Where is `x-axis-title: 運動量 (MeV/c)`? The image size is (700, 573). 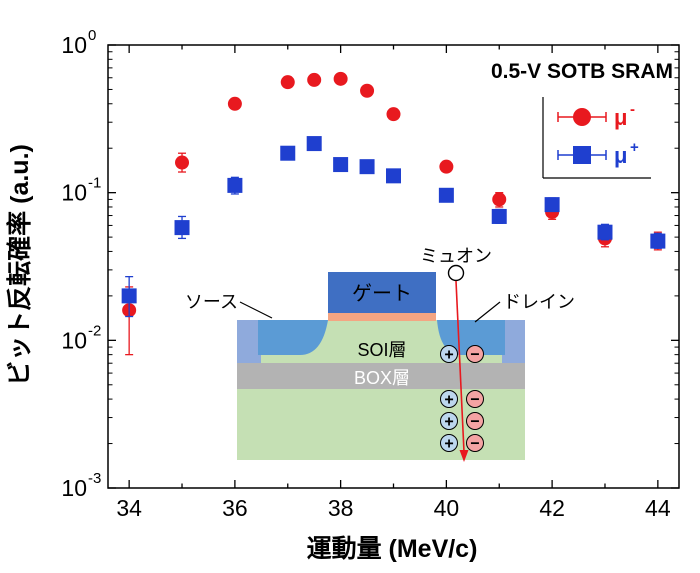 x-axis-title: 運動量 (MeV/c) is located at coordinates (392, 549).